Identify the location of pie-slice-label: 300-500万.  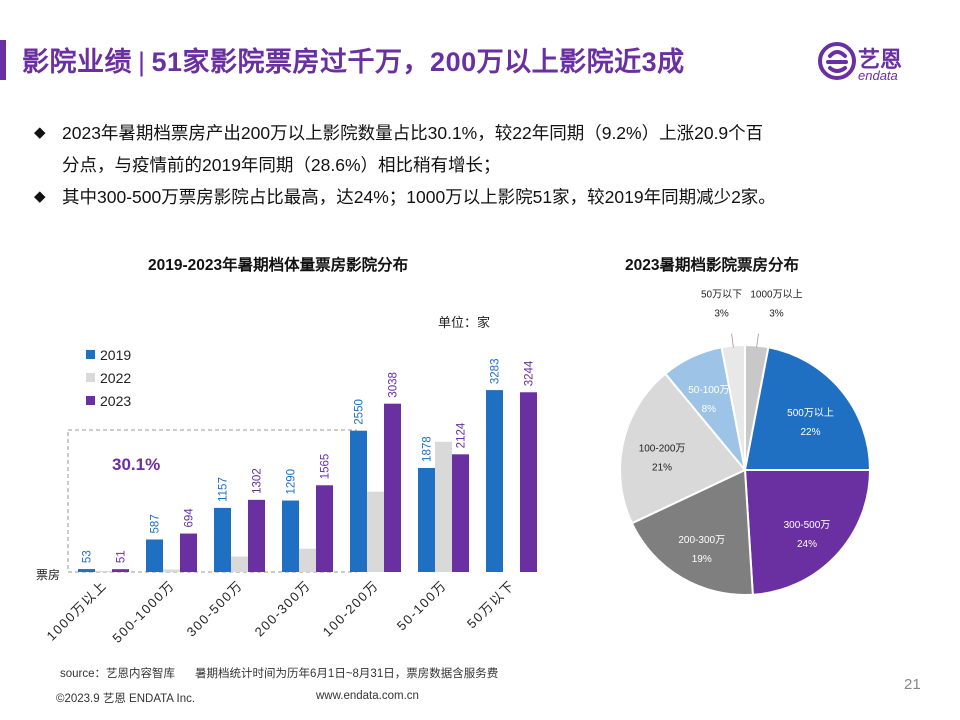
(807, 525).